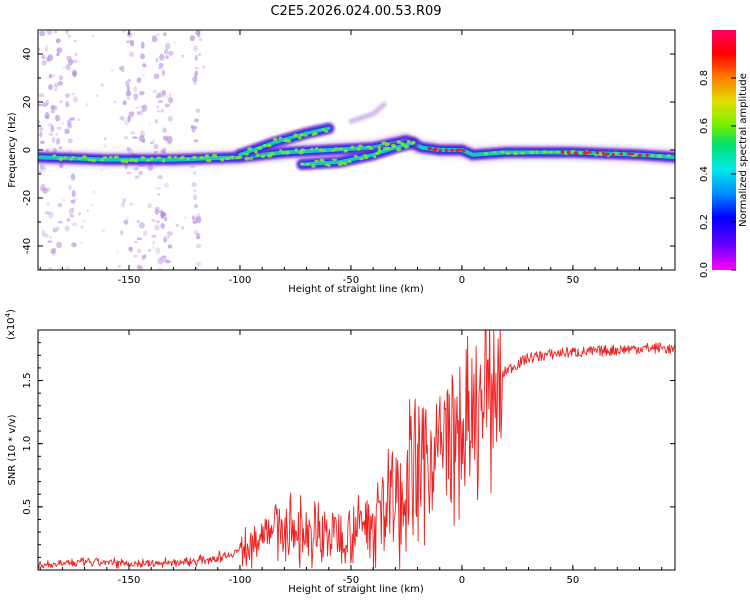  I want to click on ridge-lower, so click(357, 154).